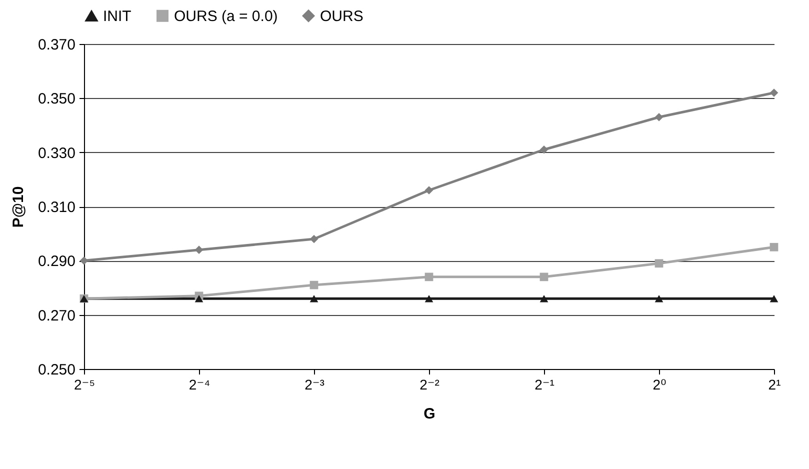  What do you see at coordinates (199, 384) in the screenshot?
I see `x-tick-label: 2⁻⁴` at bounding box center [199, 384].